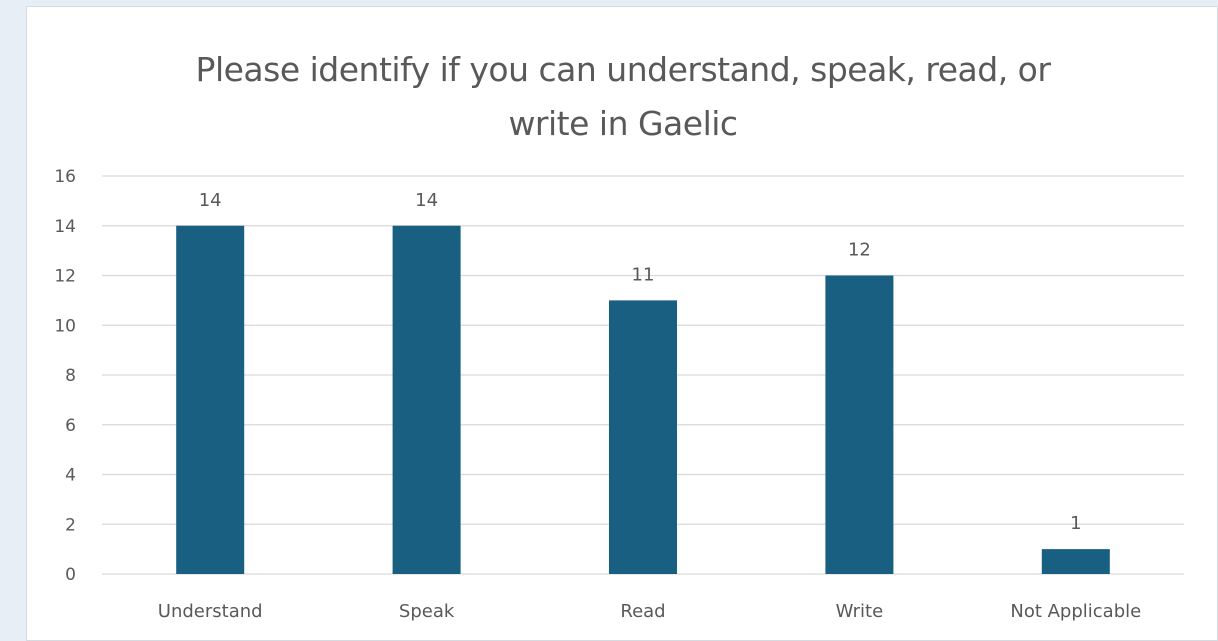  Describe the element at coordinates (642, 611) in the screenshot. I see `x-tick-label-read: Read` at that location.